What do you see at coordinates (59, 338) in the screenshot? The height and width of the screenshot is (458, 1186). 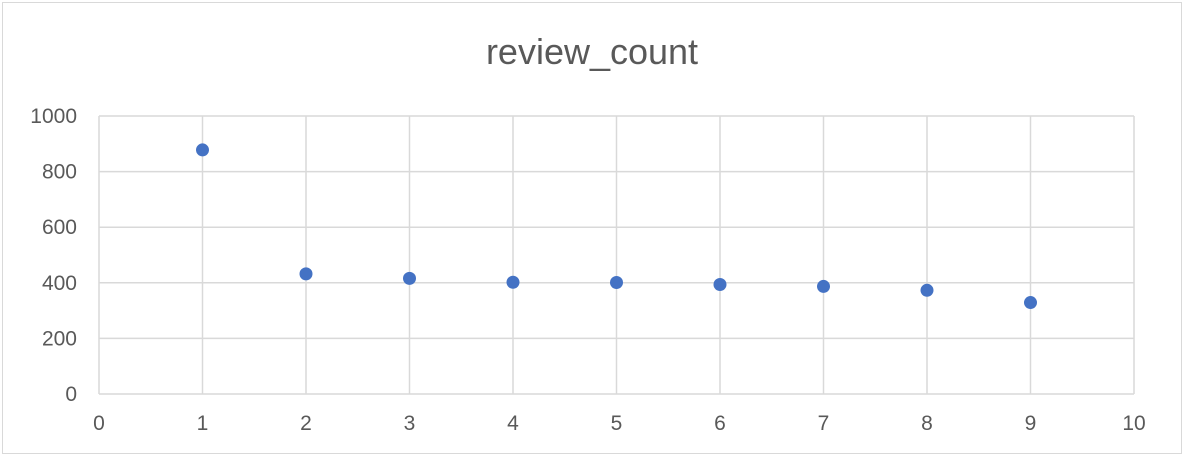 I see `y-tick-label-1: 200` at bounding box center [59, 338].